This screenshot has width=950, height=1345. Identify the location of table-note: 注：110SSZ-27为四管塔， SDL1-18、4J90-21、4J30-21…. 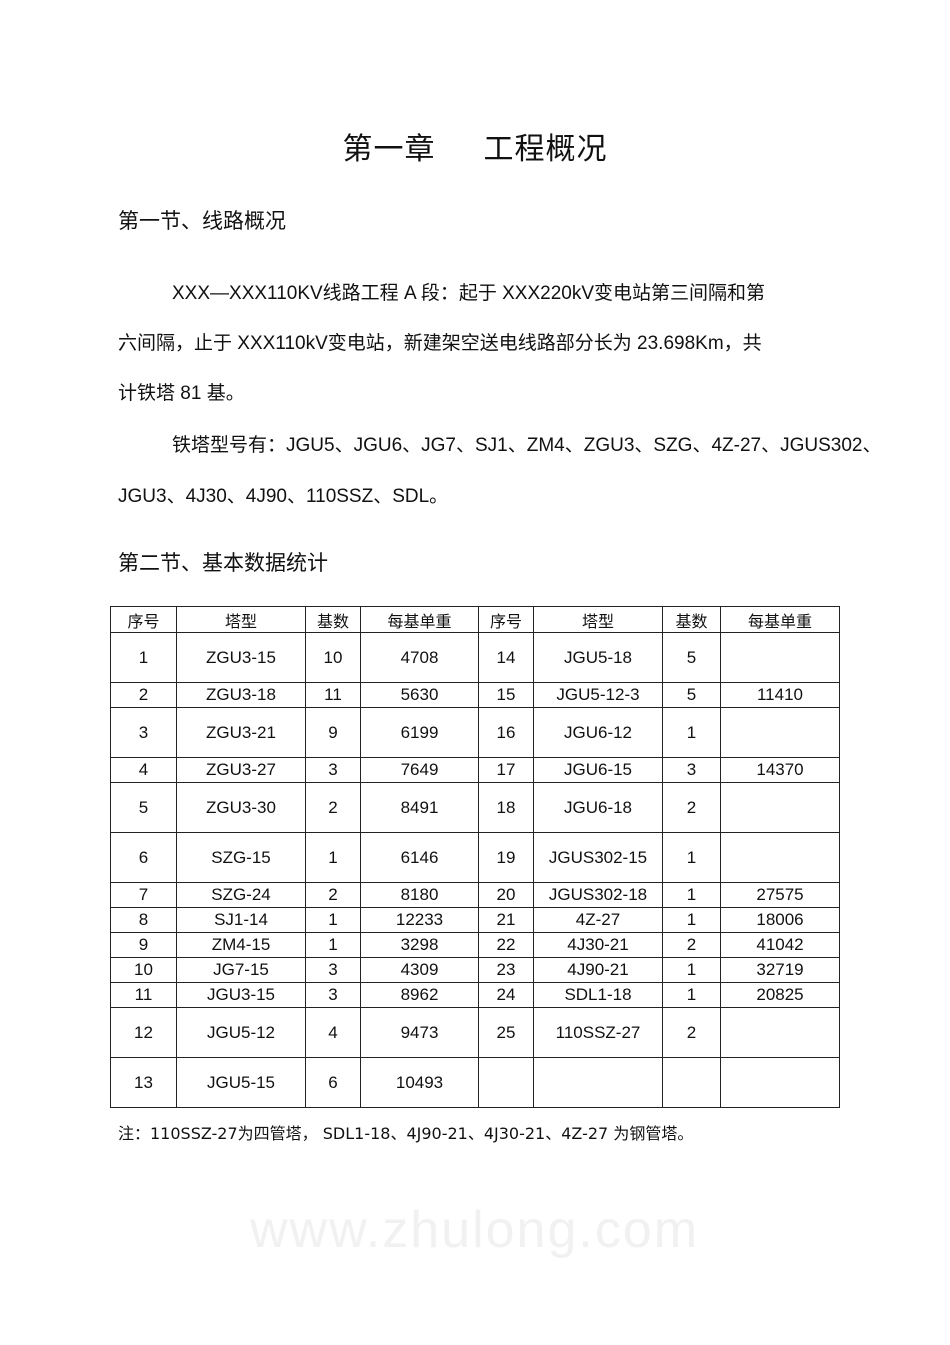
(406, 1133).